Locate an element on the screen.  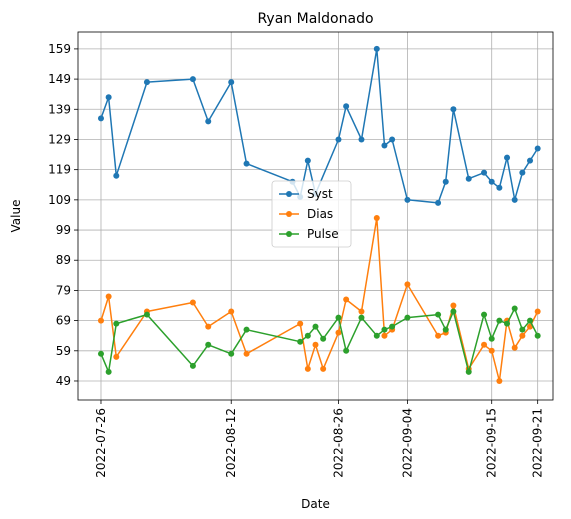
y-tick-label: 119 is located at coordinates (59, 170).